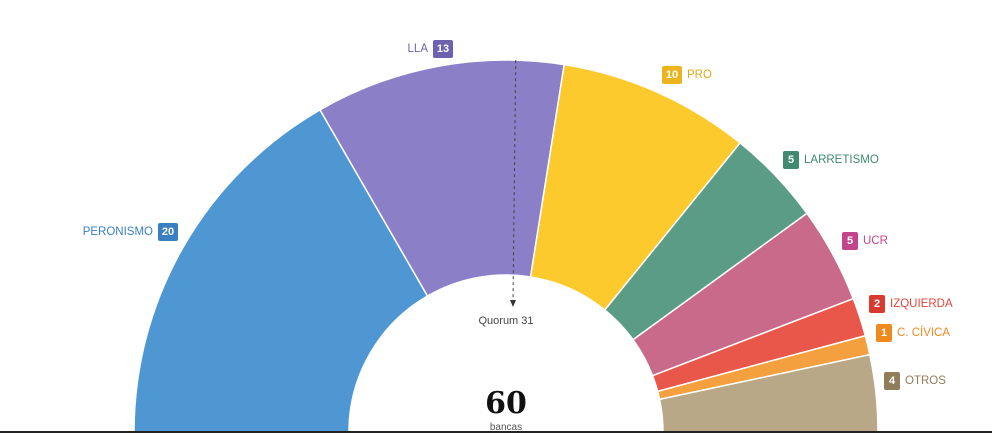 This screenshot has height=433, width=992. I want to click on value-badge-pro, so click(672, 75).